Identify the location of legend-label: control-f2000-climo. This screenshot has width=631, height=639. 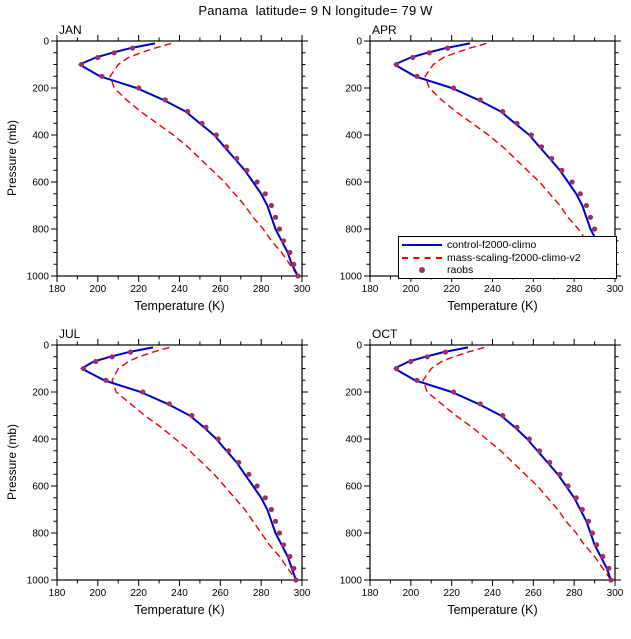
(492, 245).